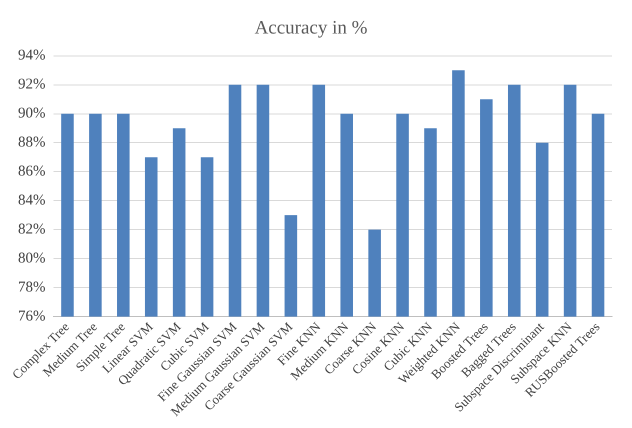 Image resolution: width=632 pixels, height=428 pixels. What do you see at coordinates (32, 142) in the screenshot?
I see `y-tick-label: 88%` at bounding box center [32, 142].